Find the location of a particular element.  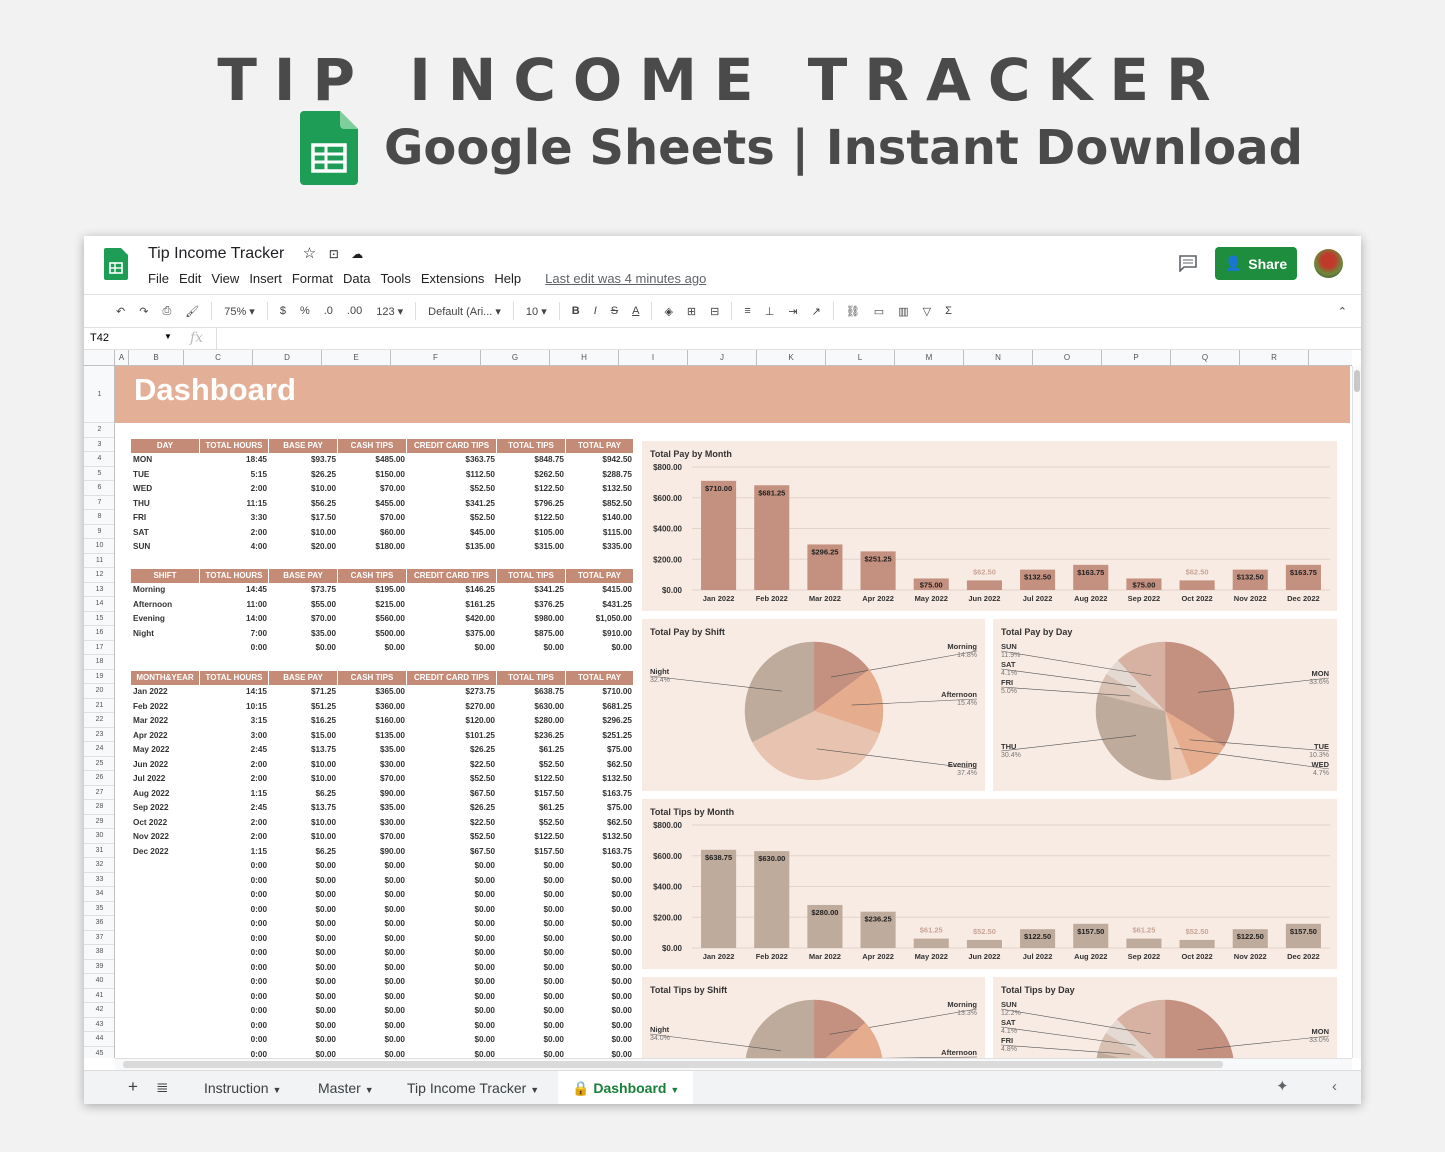

functions-icon: Σ is located at coordinates (948, 311).